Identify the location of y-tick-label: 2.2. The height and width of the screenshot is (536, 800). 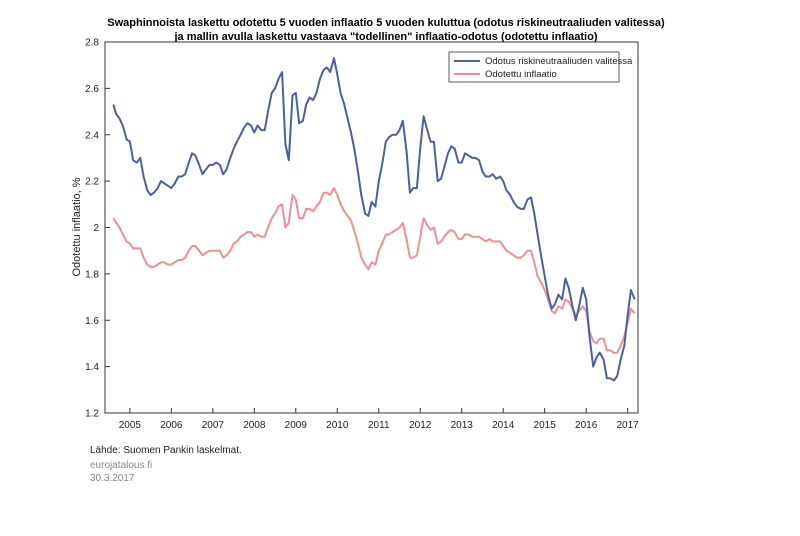
(92, 182).